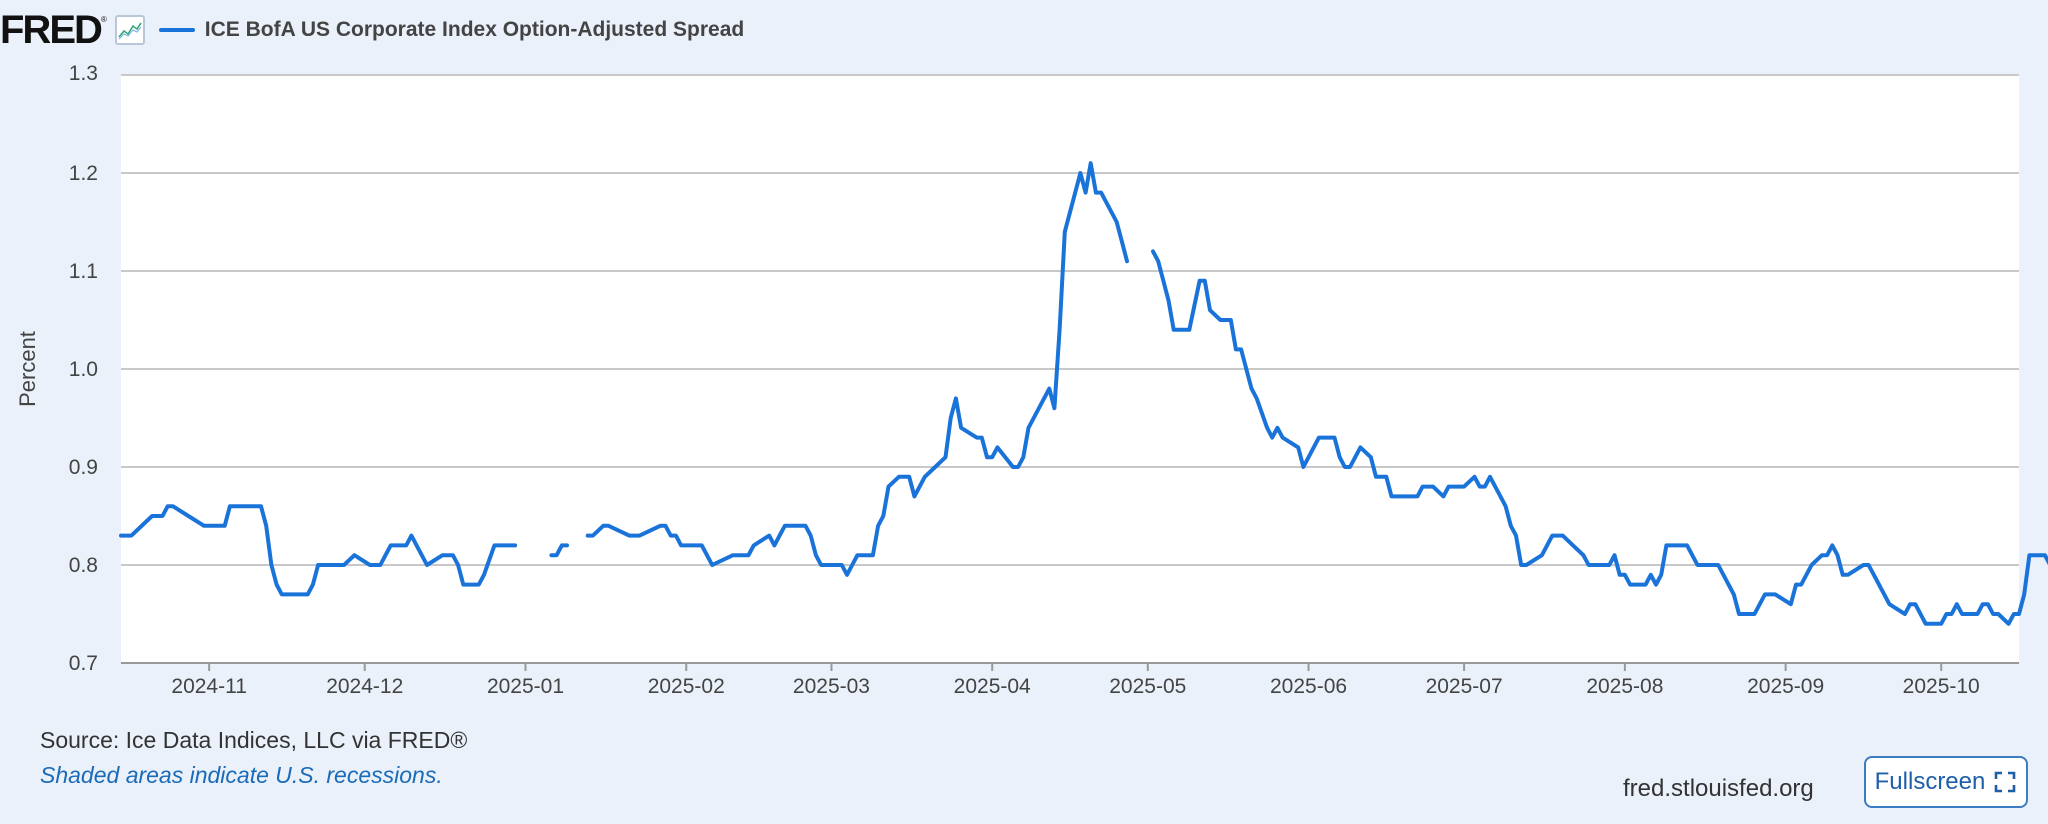 This screenshot has height=824, width=2048. I want to click on fred-logo-text: FRED, so click(51, 30).